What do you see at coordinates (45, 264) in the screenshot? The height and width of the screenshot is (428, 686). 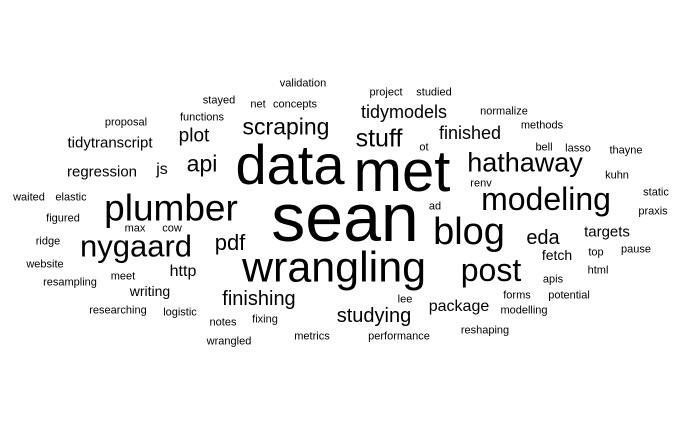 I see `word-website: website` at bounding box center [45, 264].